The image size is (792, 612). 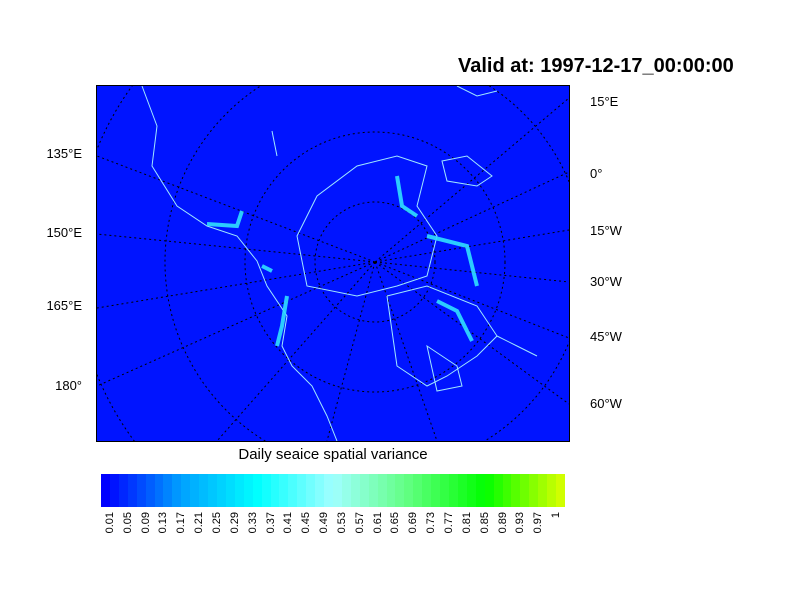 What do you see at coordinates (64, 232) in the screenshot?
I see `lon-label-150e: 150°E` at bounding box center [64, 232].